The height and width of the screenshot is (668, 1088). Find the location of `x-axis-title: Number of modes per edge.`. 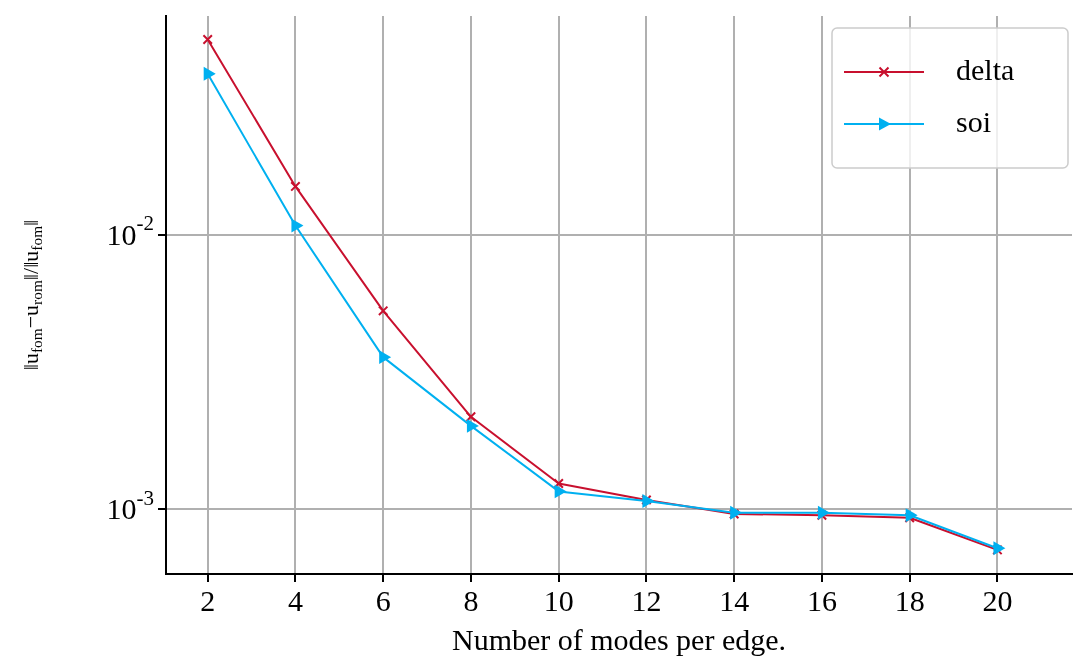

x-axis-title: Number of modes per edge. is located at coordinates (619, 639).